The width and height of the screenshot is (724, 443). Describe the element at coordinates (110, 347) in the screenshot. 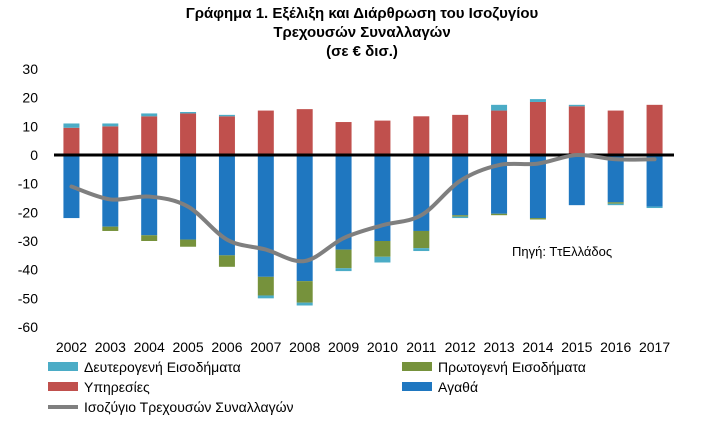

I see `x-tick-label: 2003` at that location.